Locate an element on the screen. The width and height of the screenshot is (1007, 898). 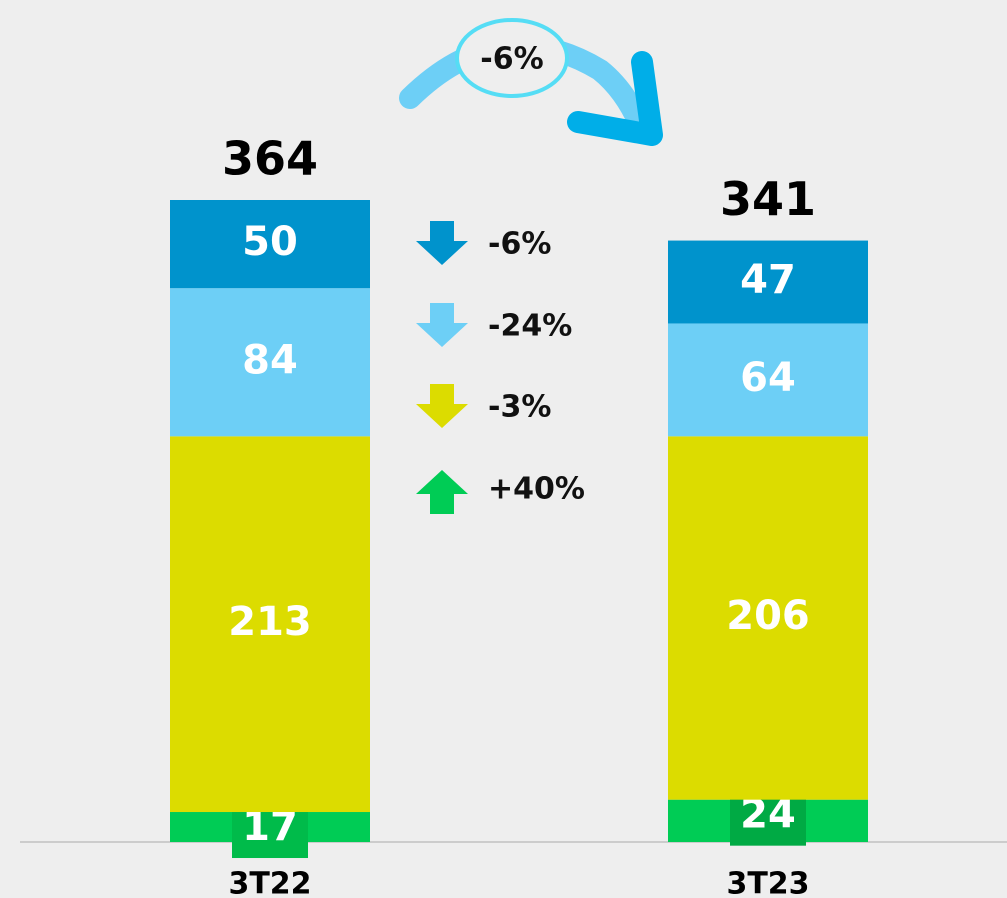
change-badge is located at coordinates (512, 58).